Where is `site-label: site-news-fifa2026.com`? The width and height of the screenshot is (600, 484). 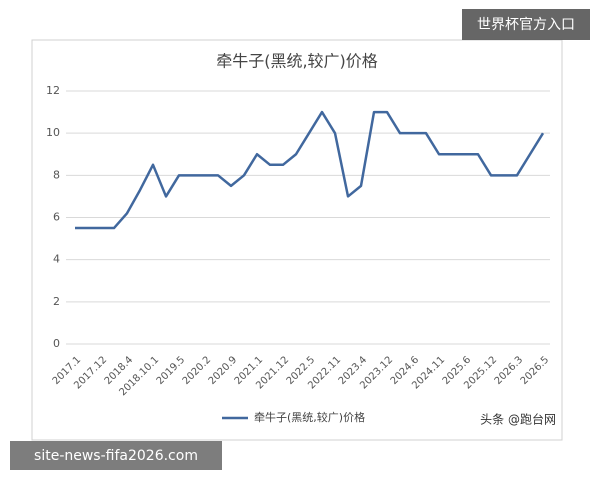 site-label: site-news-fifa2026.com is located at coordinates (116, 456).